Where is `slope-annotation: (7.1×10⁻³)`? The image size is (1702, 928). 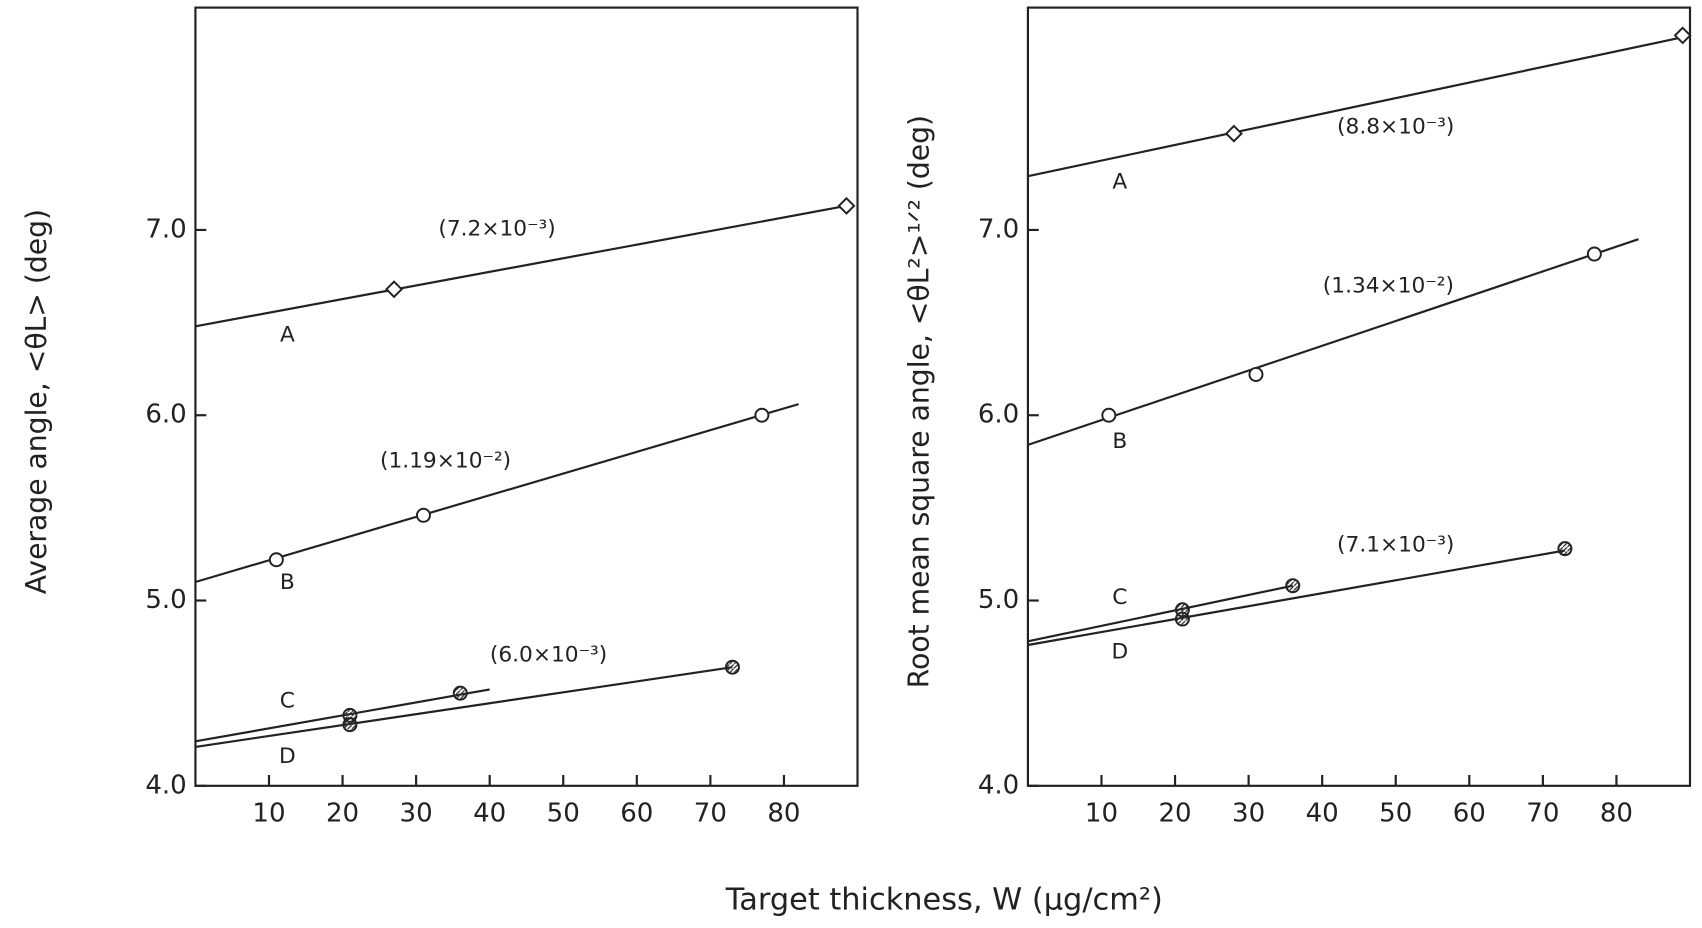 slope-annotation: (7.1×10⁻³) is located at coordinates (1395, 545).